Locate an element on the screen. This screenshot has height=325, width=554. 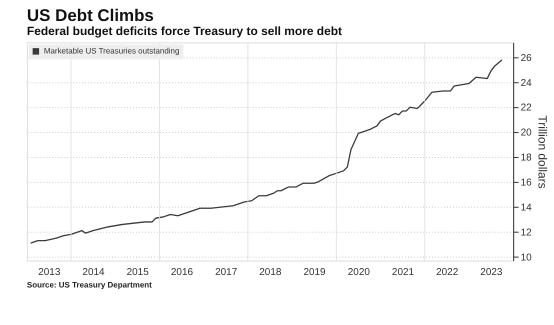
x-tick-label: 2017 is located at coordinates (226, 272).